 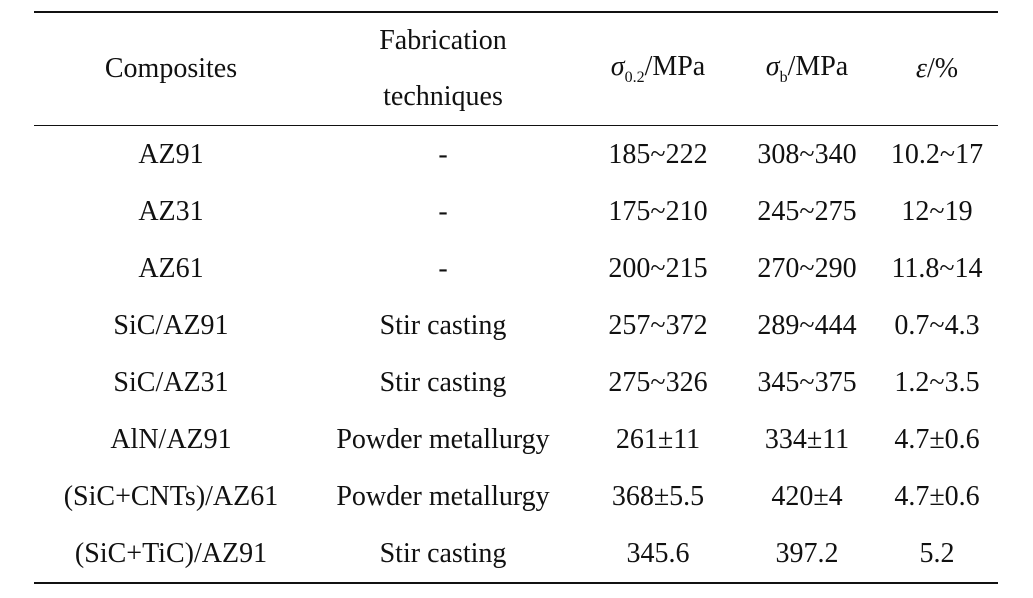 What do you see at coordinates (807, 382) in the screenshot?
I see `cell-tensile: 345~375` at bounding box center [807, 382].